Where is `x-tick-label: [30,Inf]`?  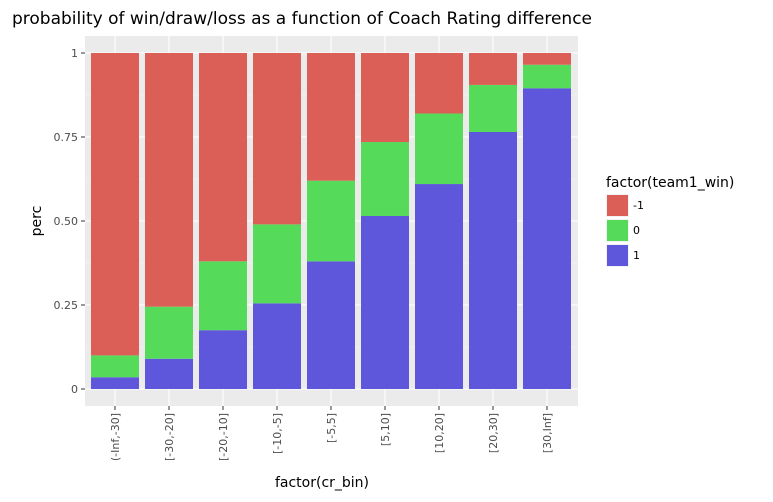 x-tick-label: [30,Inf] is located at coordinates (547, 433).